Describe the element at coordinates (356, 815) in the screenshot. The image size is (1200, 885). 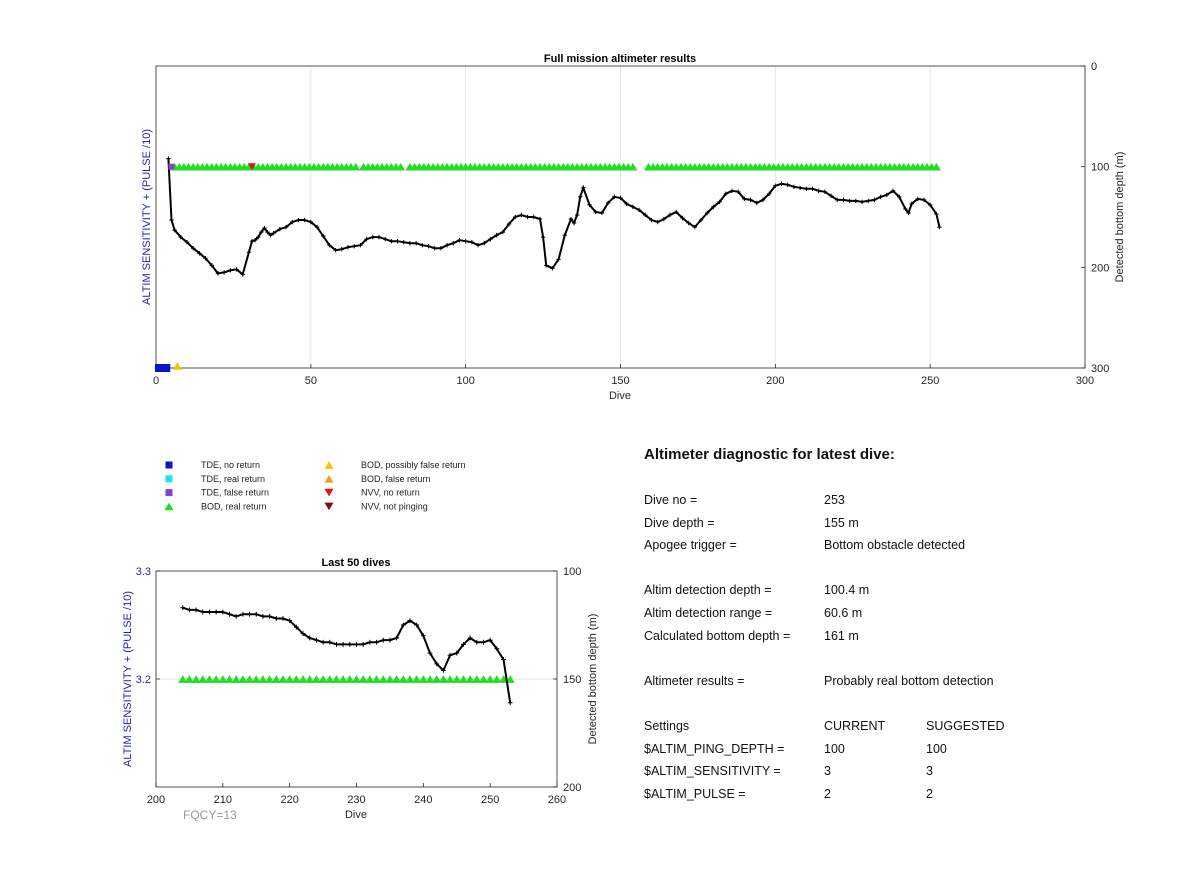
I see `bottom-chart-xlabel: Dive` at that location.